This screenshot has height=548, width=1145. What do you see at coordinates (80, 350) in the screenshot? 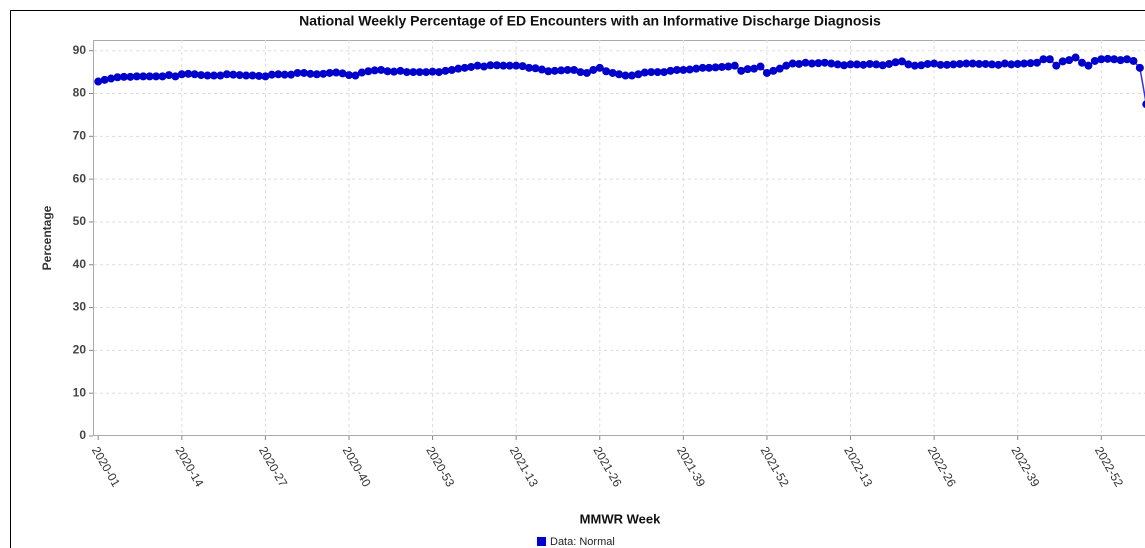
I see `y-tick-label: 20` at bounding box center [80, 350].